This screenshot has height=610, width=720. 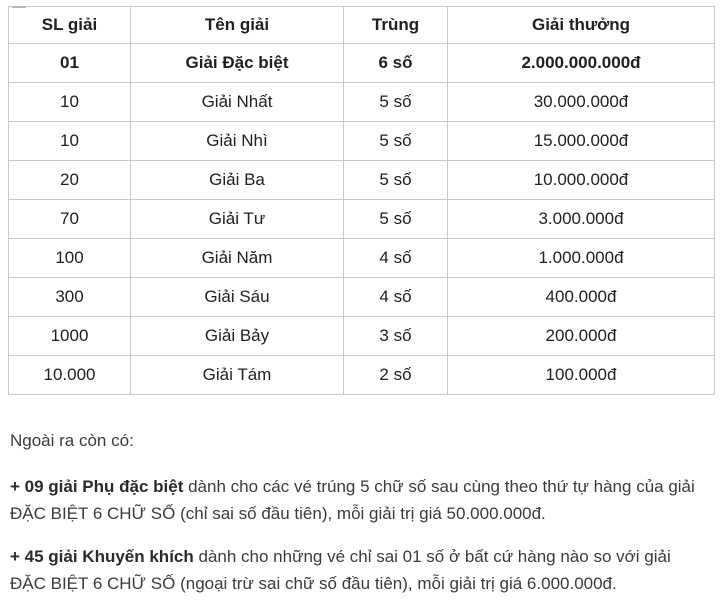 What do you see at coordinates (581, 297) in the screenshot?
I see `cell-prize: 400.000đ` at bounding box center [581, 297].